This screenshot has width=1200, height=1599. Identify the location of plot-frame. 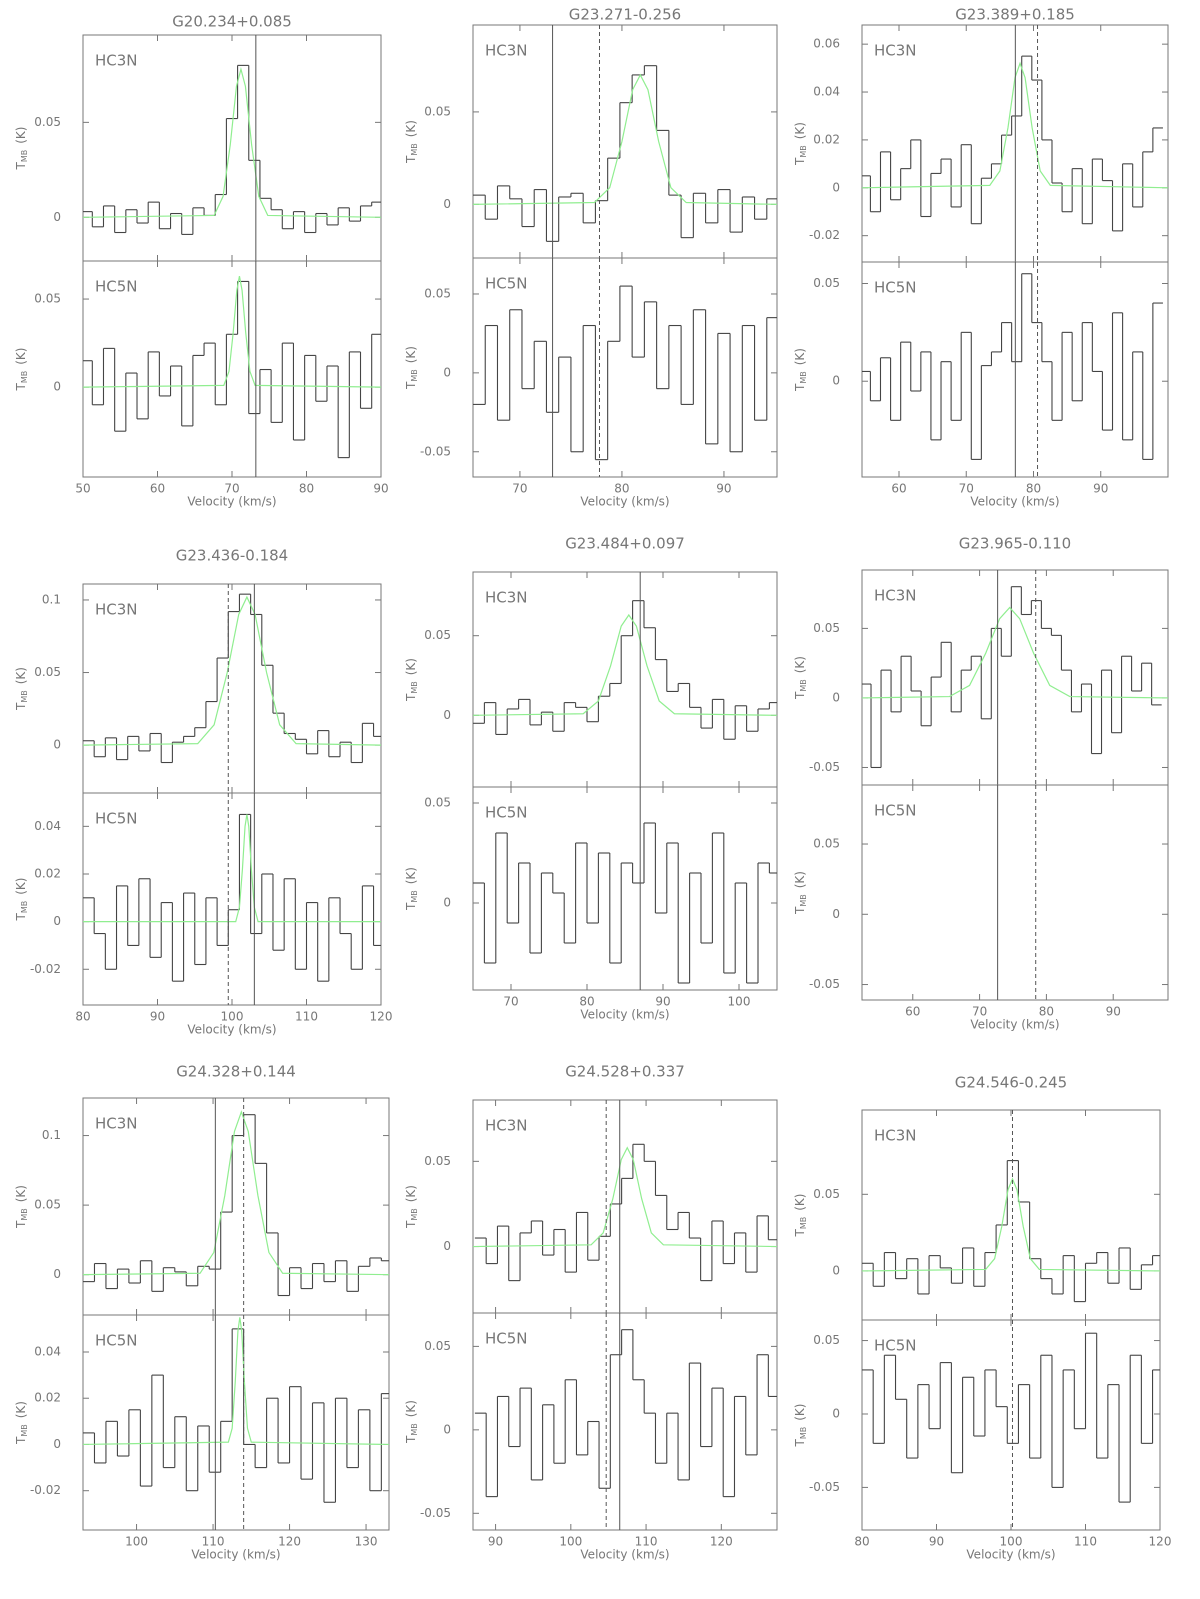
(625, 1421).